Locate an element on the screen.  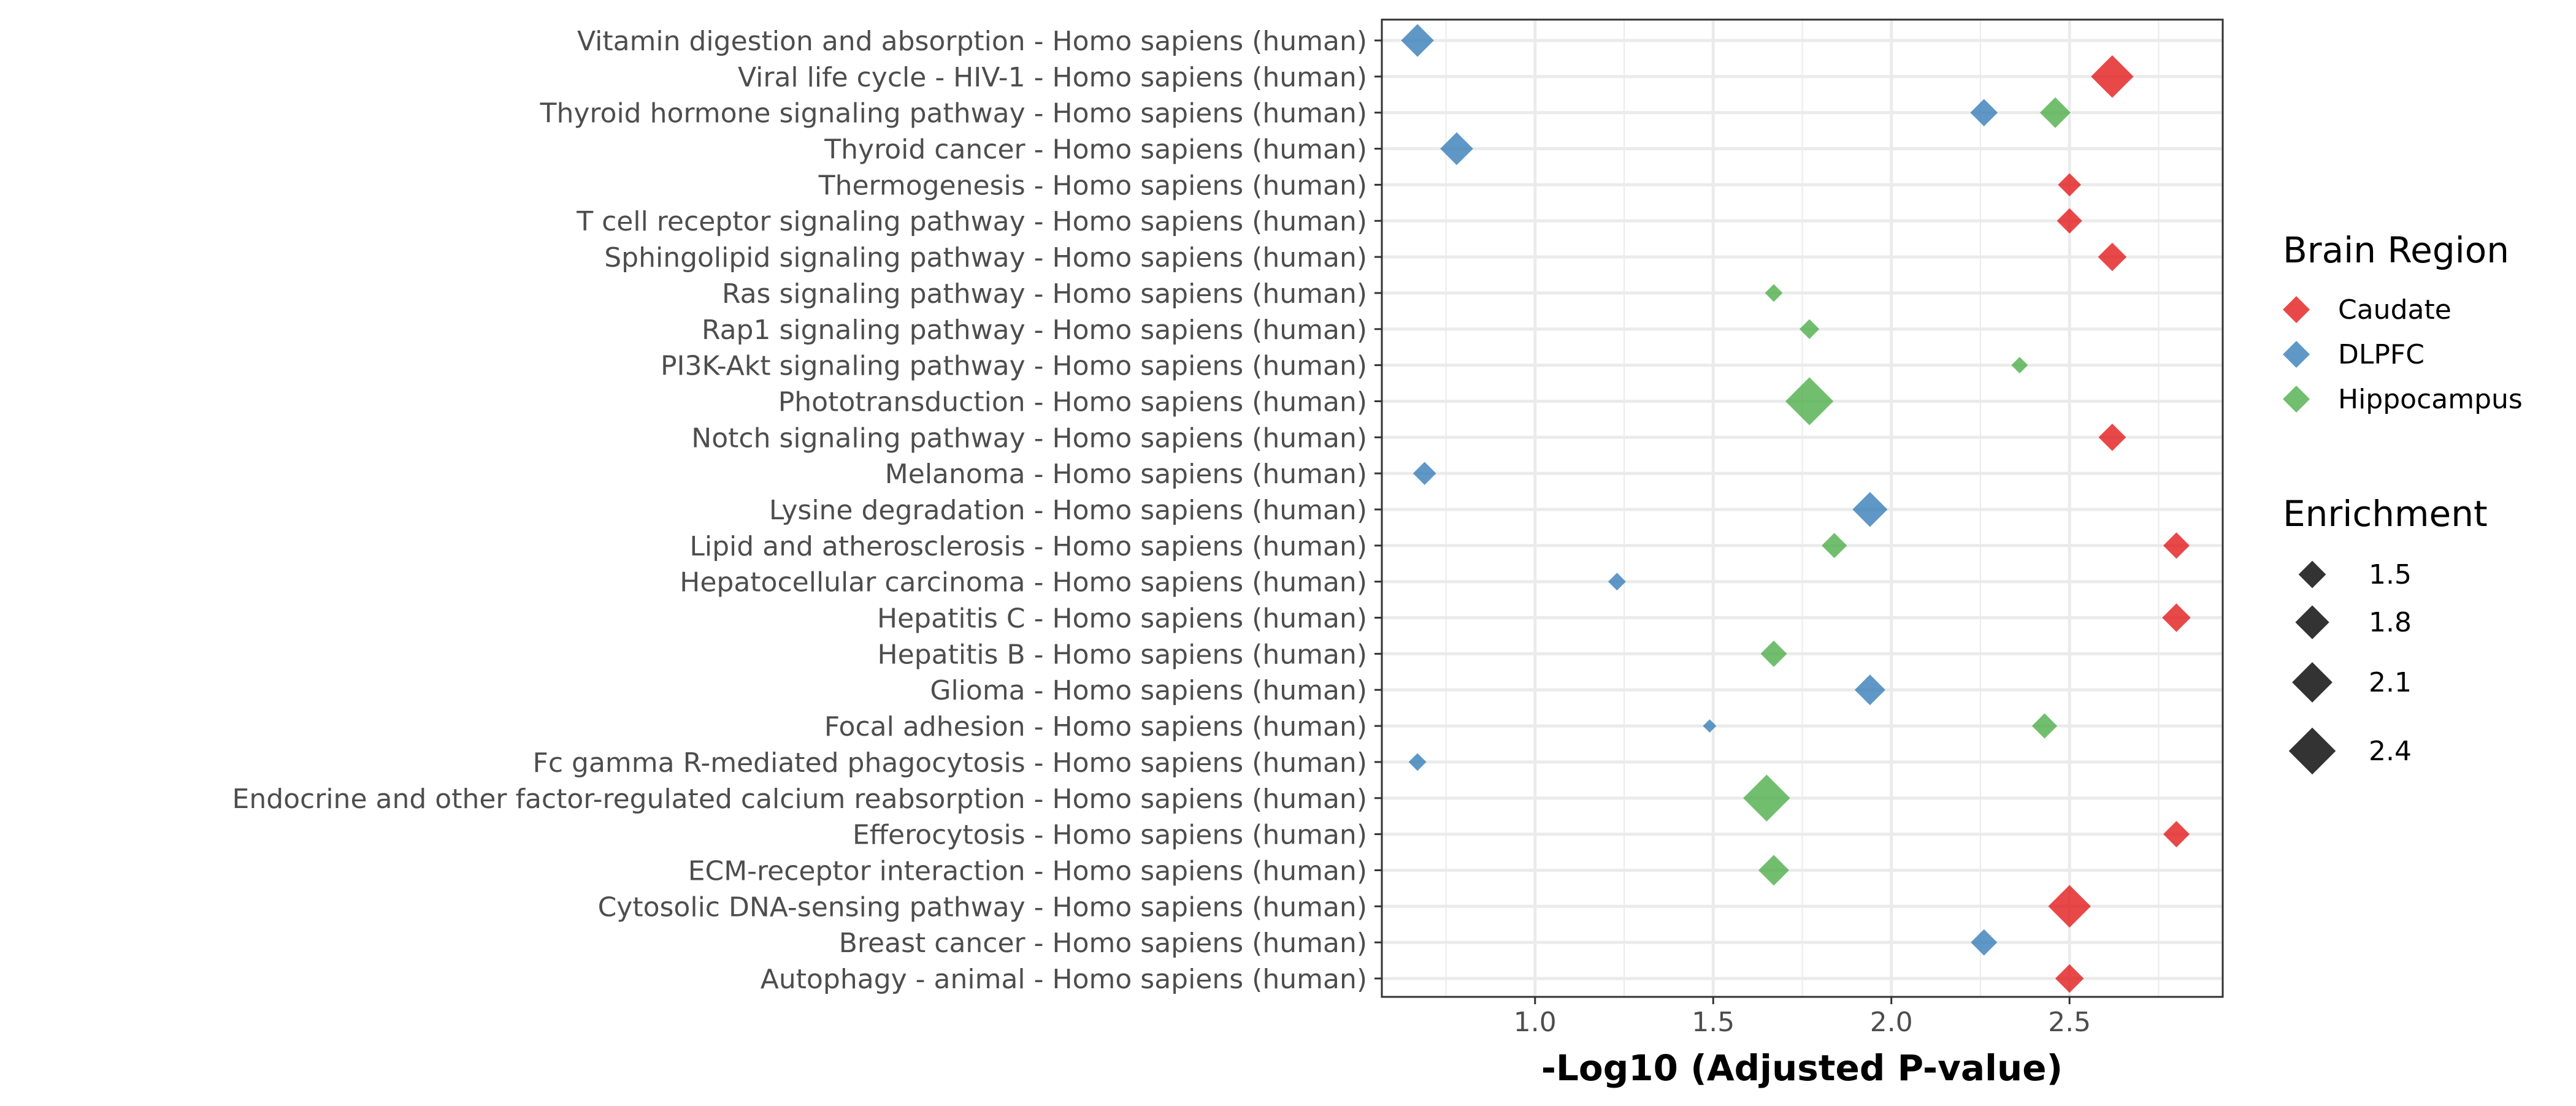
point-caudate-lipid-and-atherosclerosis is located at coordinates (2176, 545).